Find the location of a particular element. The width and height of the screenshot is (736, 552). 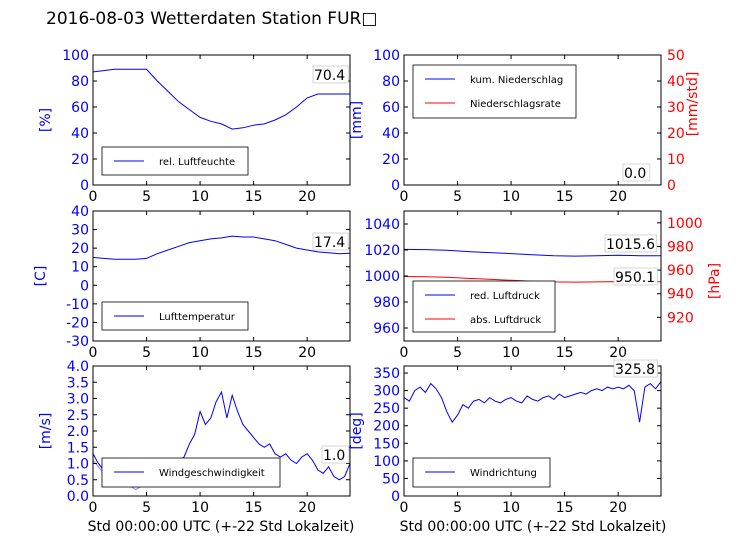

y-tick-label: 960 is located at coordinates (386, 329).